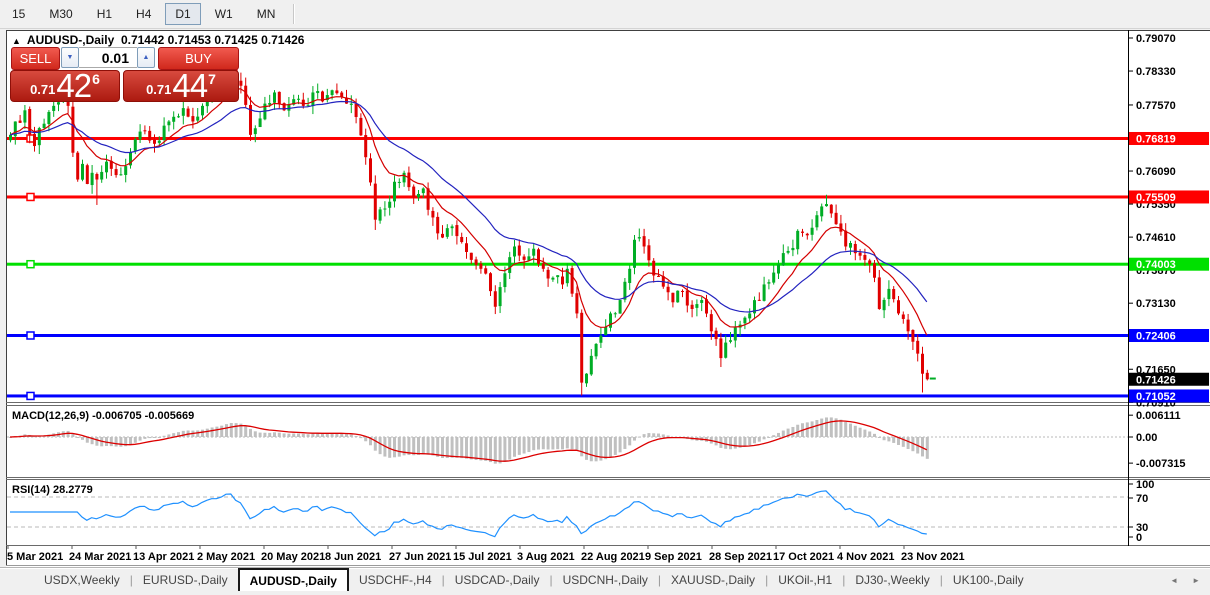 The height and width of the screenshot is (595, 1210). Describe the element at coordinates (19, 14) in the screenshot. I see `timeframe-button-15: 15` at that location.